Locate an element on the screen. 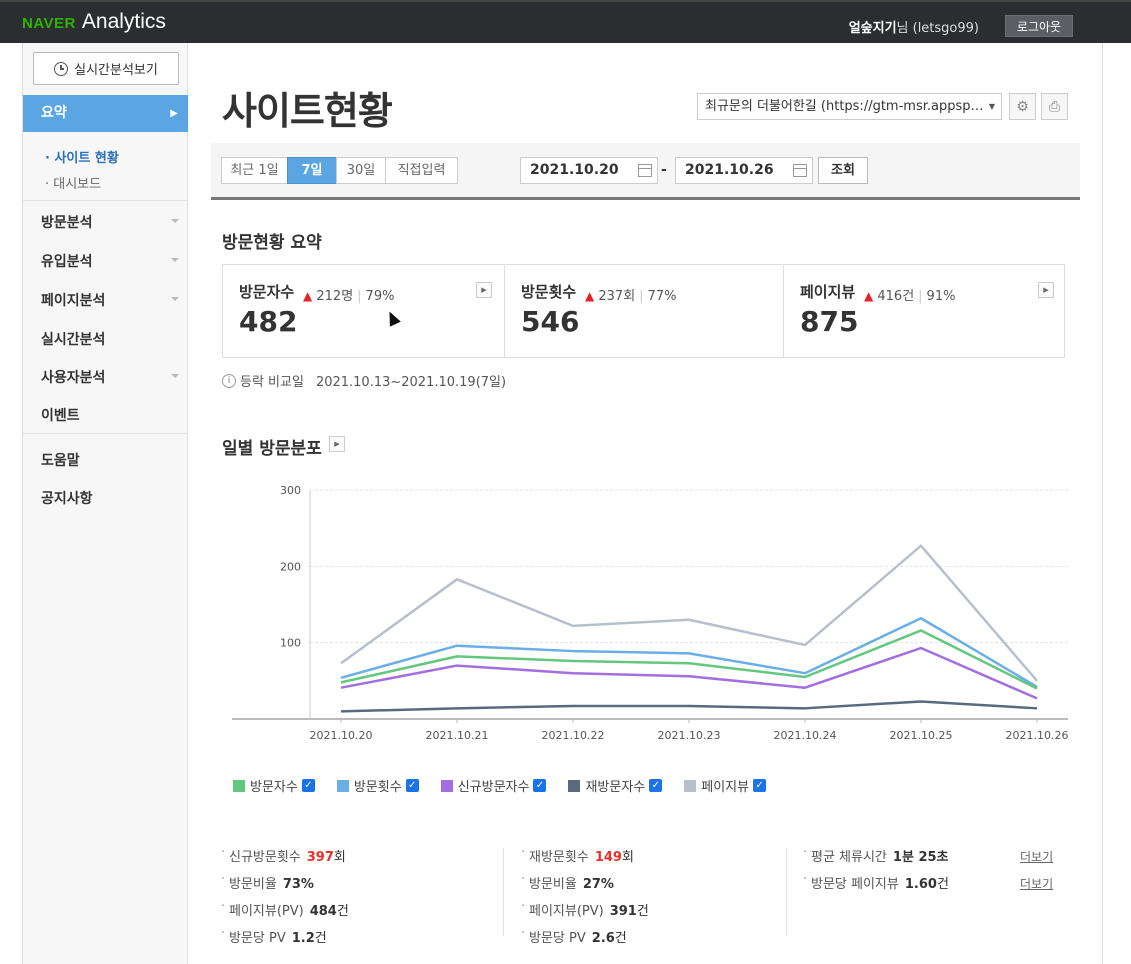 The width and height of the screenshot is (1131, 964). stat-value: 1분 25초 is located at coordinates (920, 857).